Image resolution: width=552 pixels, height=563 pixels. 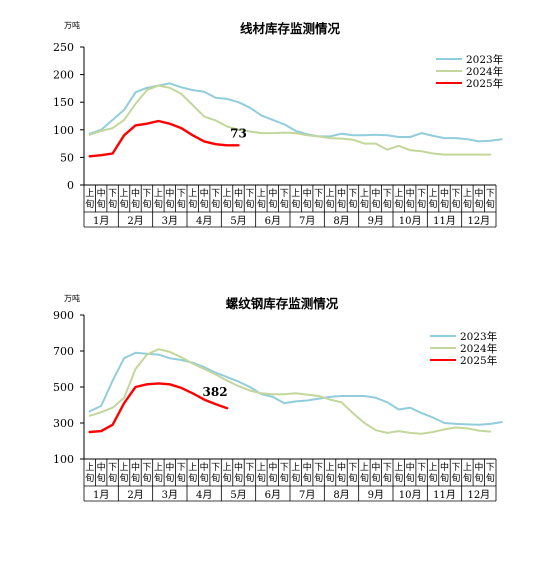 I want to click on series-line-2024, so click(x=290, y=120).